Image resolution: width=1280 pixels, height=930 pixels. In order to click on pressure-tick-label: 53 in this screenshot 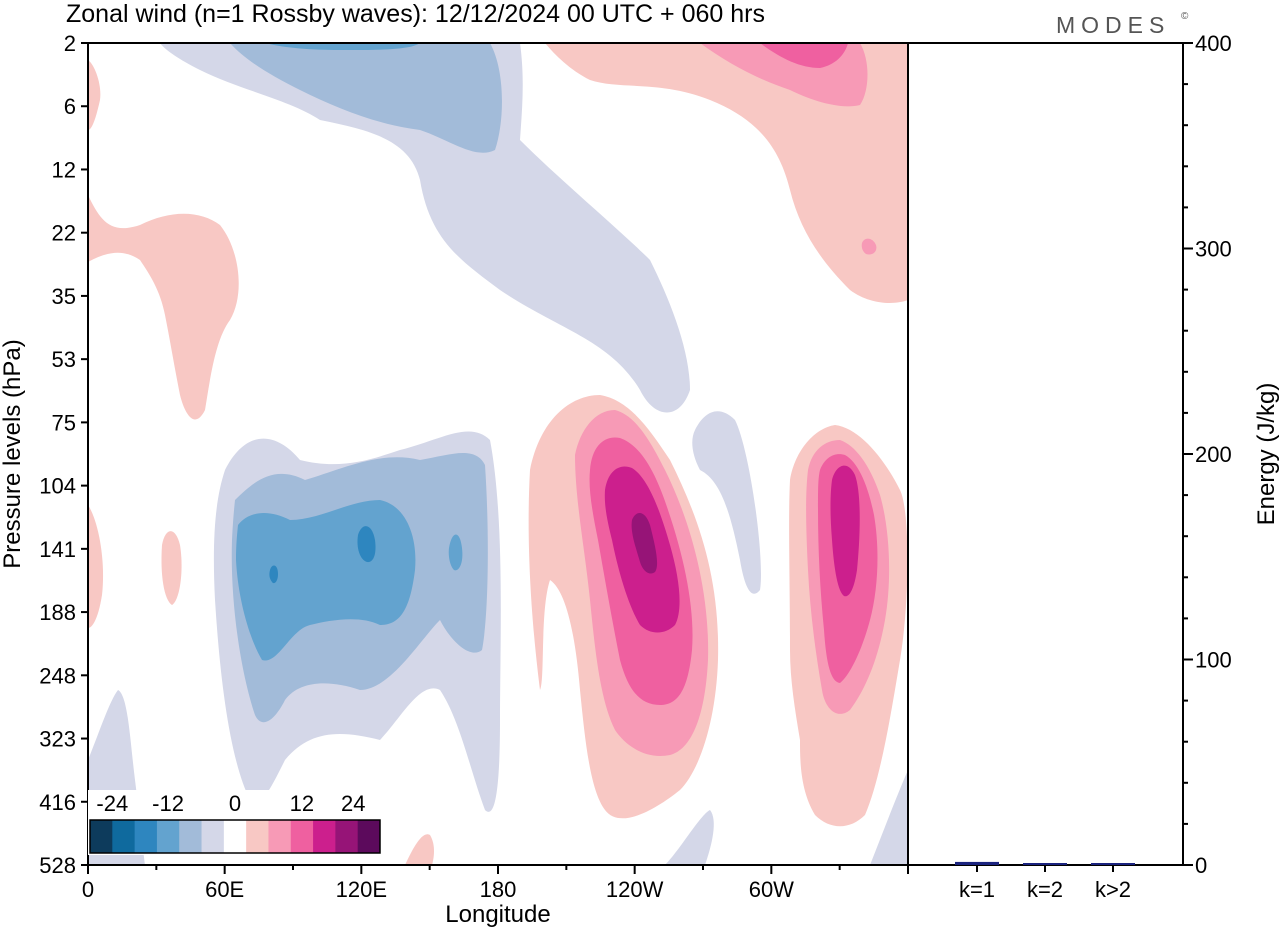, I will do `click(64, 359)`.